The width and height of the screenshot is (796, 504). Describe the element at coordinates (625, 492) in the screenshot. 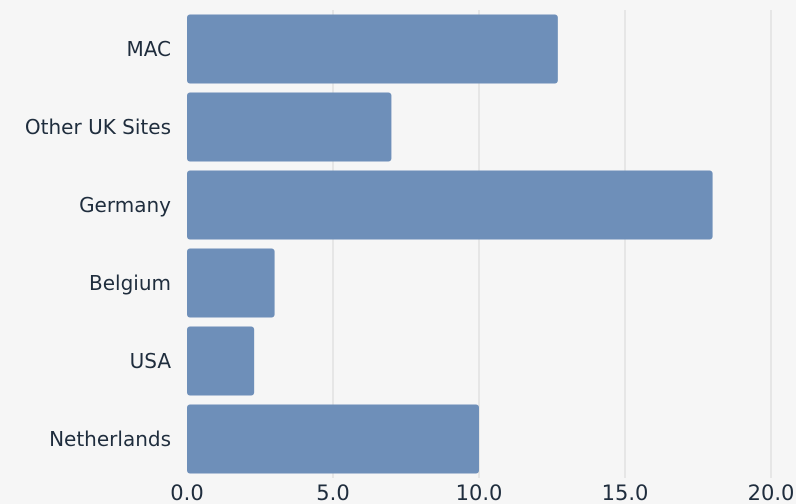

I see `x-tick-label: 15.0` at that location.